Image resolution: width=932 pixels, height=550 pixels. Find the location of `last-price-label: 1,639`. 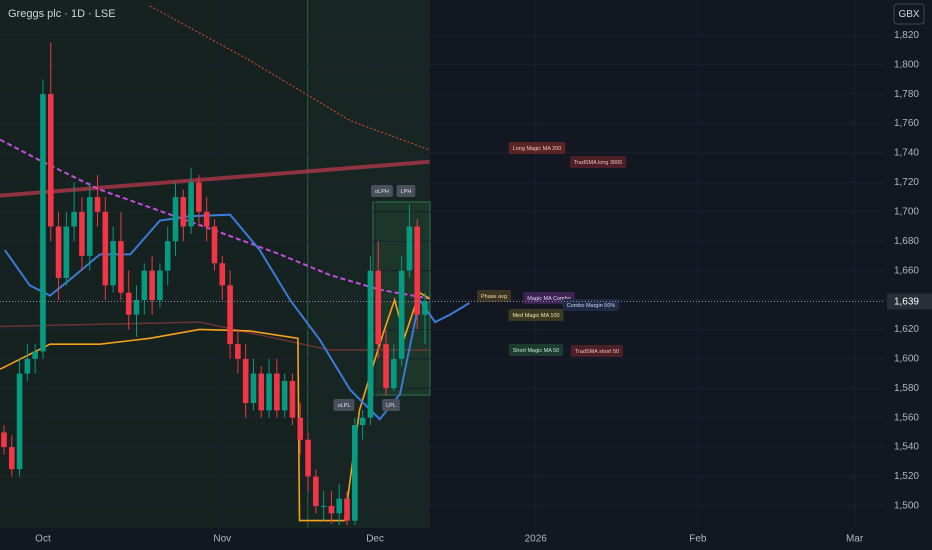

last-price-label: 1,639 is located at coordinates (906, 302).